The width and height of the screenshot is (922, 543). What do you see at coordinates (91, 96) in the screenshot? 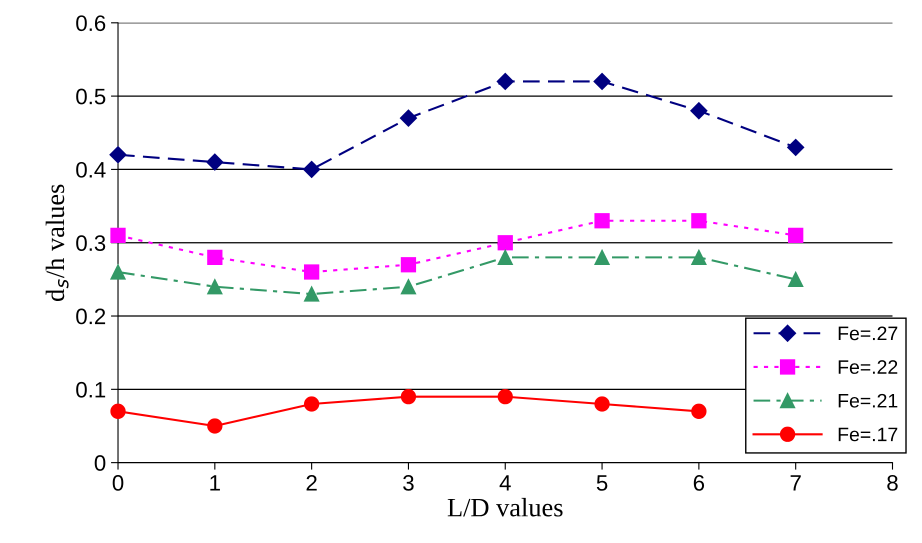
I see `y-tick-label: 0.5` at bounding box center [91, 96].